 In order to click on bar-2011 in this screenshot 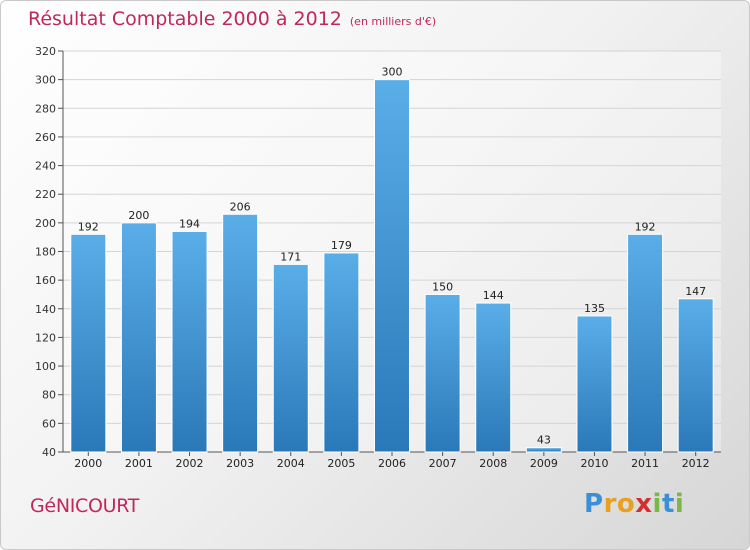, I will do `click(645, 343)`.